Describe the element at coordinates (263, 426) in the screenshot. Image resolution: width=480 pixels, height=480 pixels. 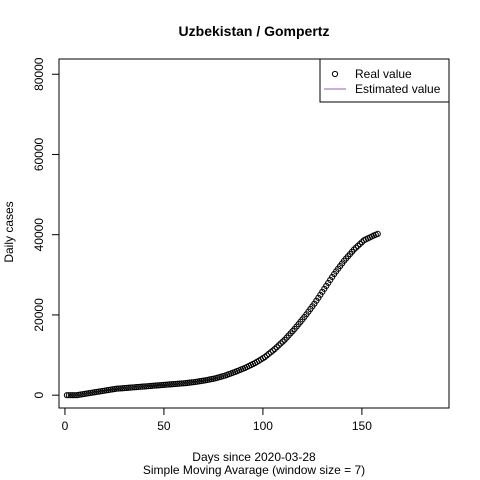
I see `x-tick-label: 100` at that location.